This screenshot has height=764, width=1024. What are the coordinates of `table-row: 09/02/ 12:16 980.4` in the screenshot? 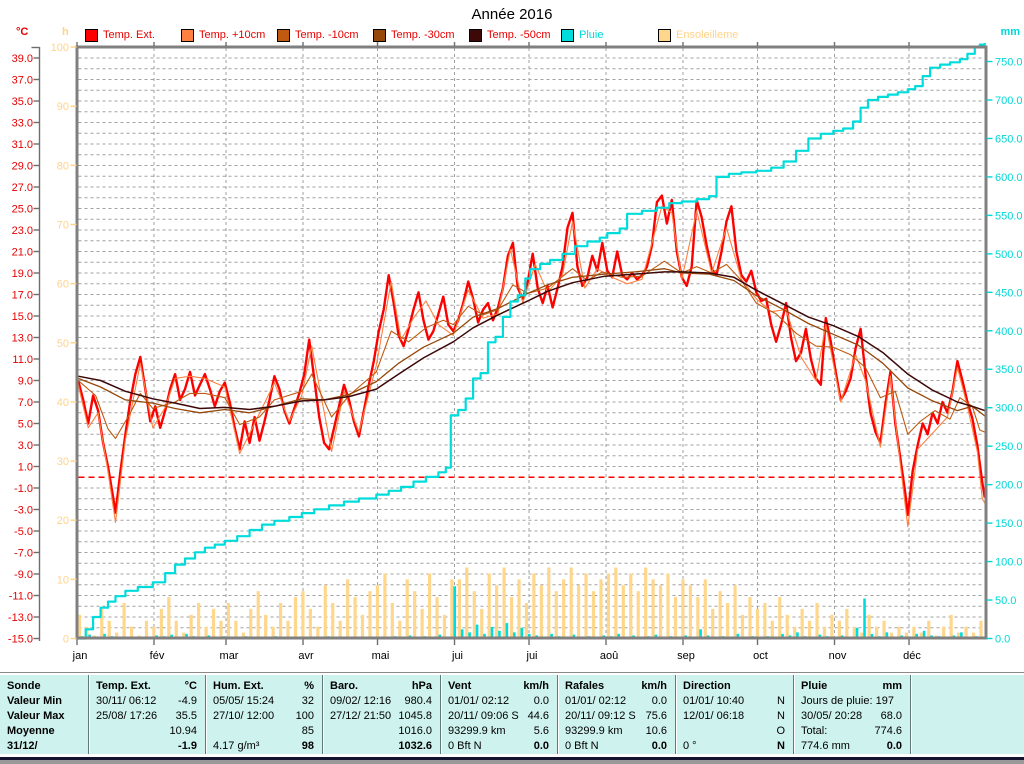 It's located at (381, 701).